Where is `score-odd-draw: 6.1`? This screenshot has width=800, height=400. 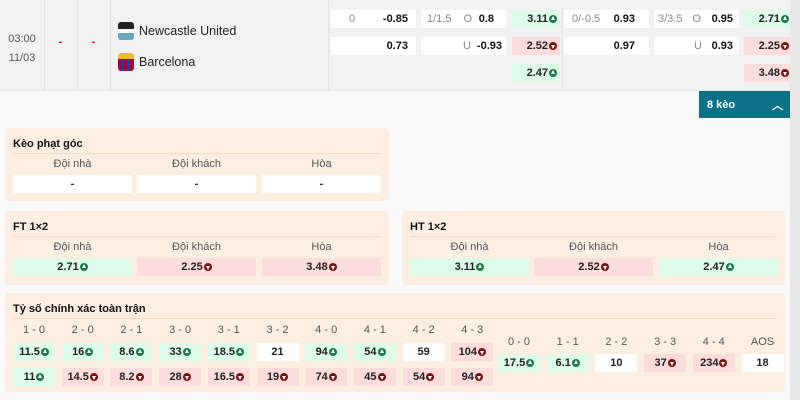 score-odd-draw: 6.1 is located at coordinates (567, 363).